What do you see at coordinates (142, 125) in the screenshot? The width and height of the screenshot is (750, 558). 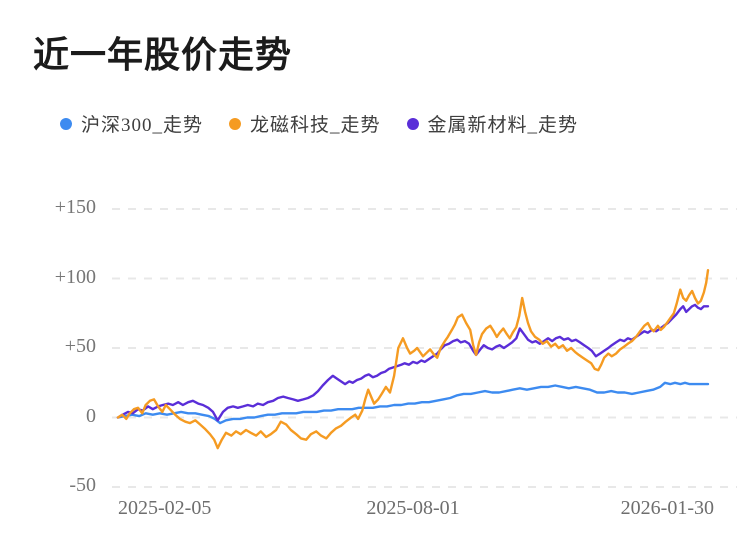 I see `legend-label: 沪深300_走势` at bounding box center [142, 125].